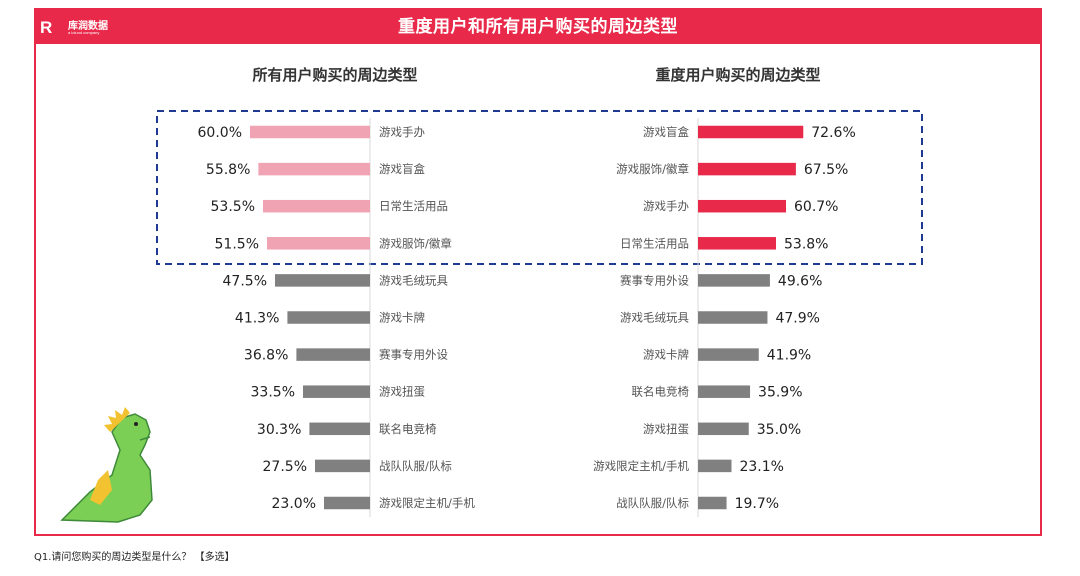 This screenshot has width=1080, height=576. Describe the element at coordinates (816, 207) in the screenshot. I see `right-value-label: 60.7%` at that location.